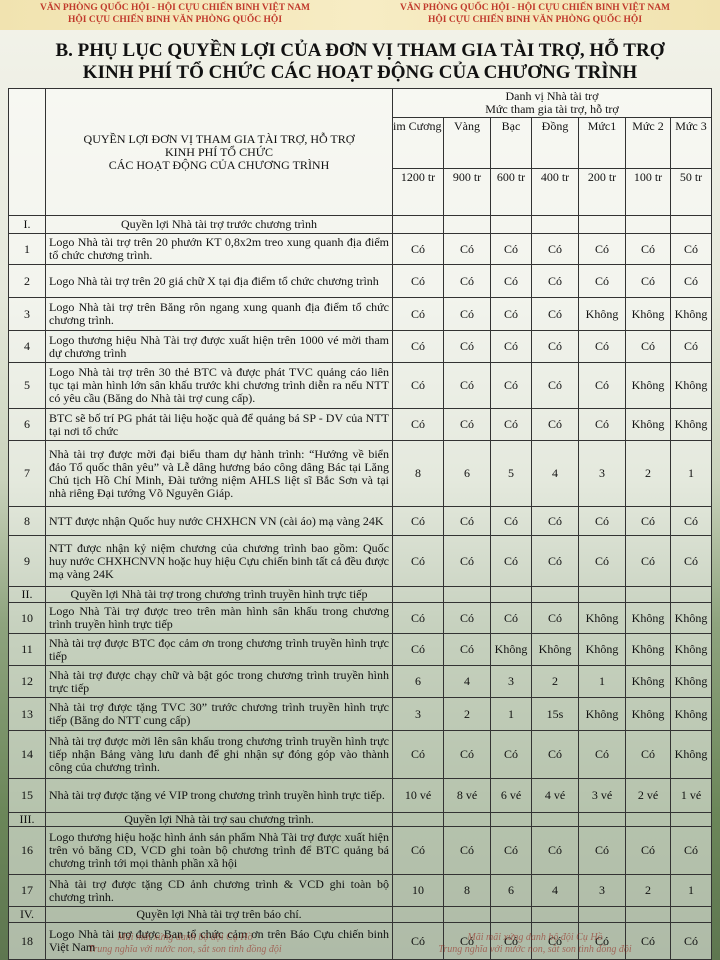 The height and width of the screenshot is (960, 720). Describe the element at coordinates (418, 143) in the screenshot. I see `level-name: im Cương` at that location.